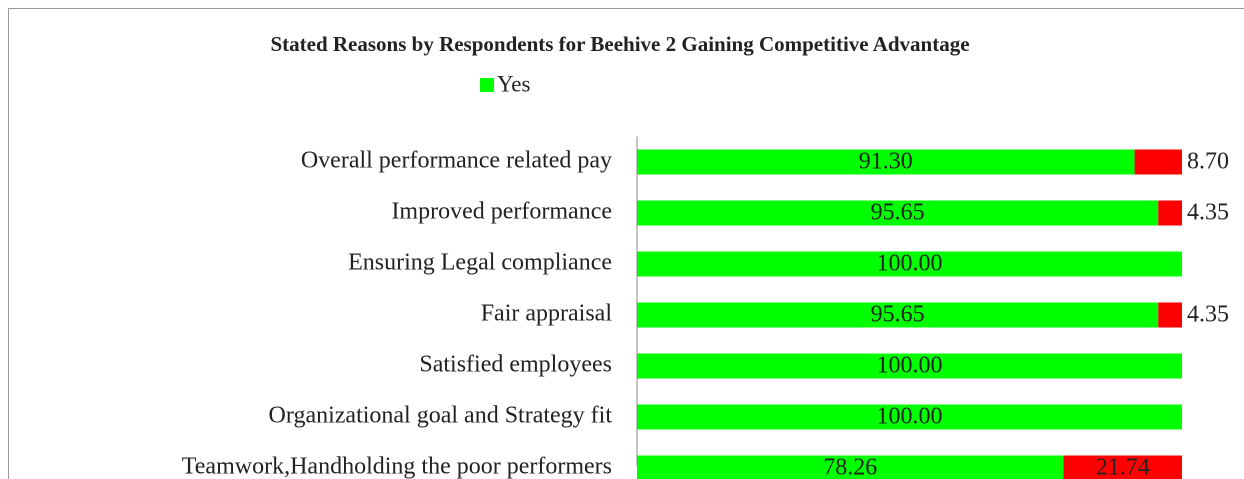 The image size is (1244, 479). I want to click on data-label: 78.26, so click(850, 467).